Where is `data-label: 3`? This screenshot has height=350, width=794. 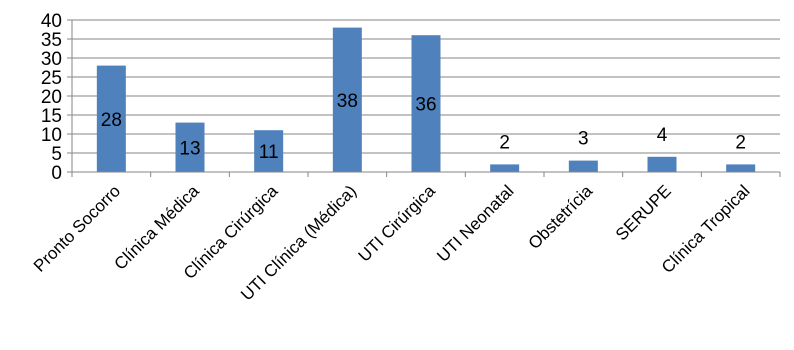 data-label: 3 is located at coordinates (583, 139).